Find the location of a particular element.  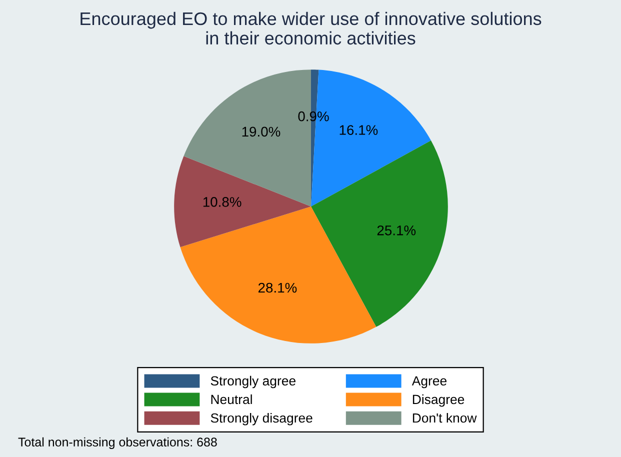

data-label: 0.9% is located at coordinates (313, 116).